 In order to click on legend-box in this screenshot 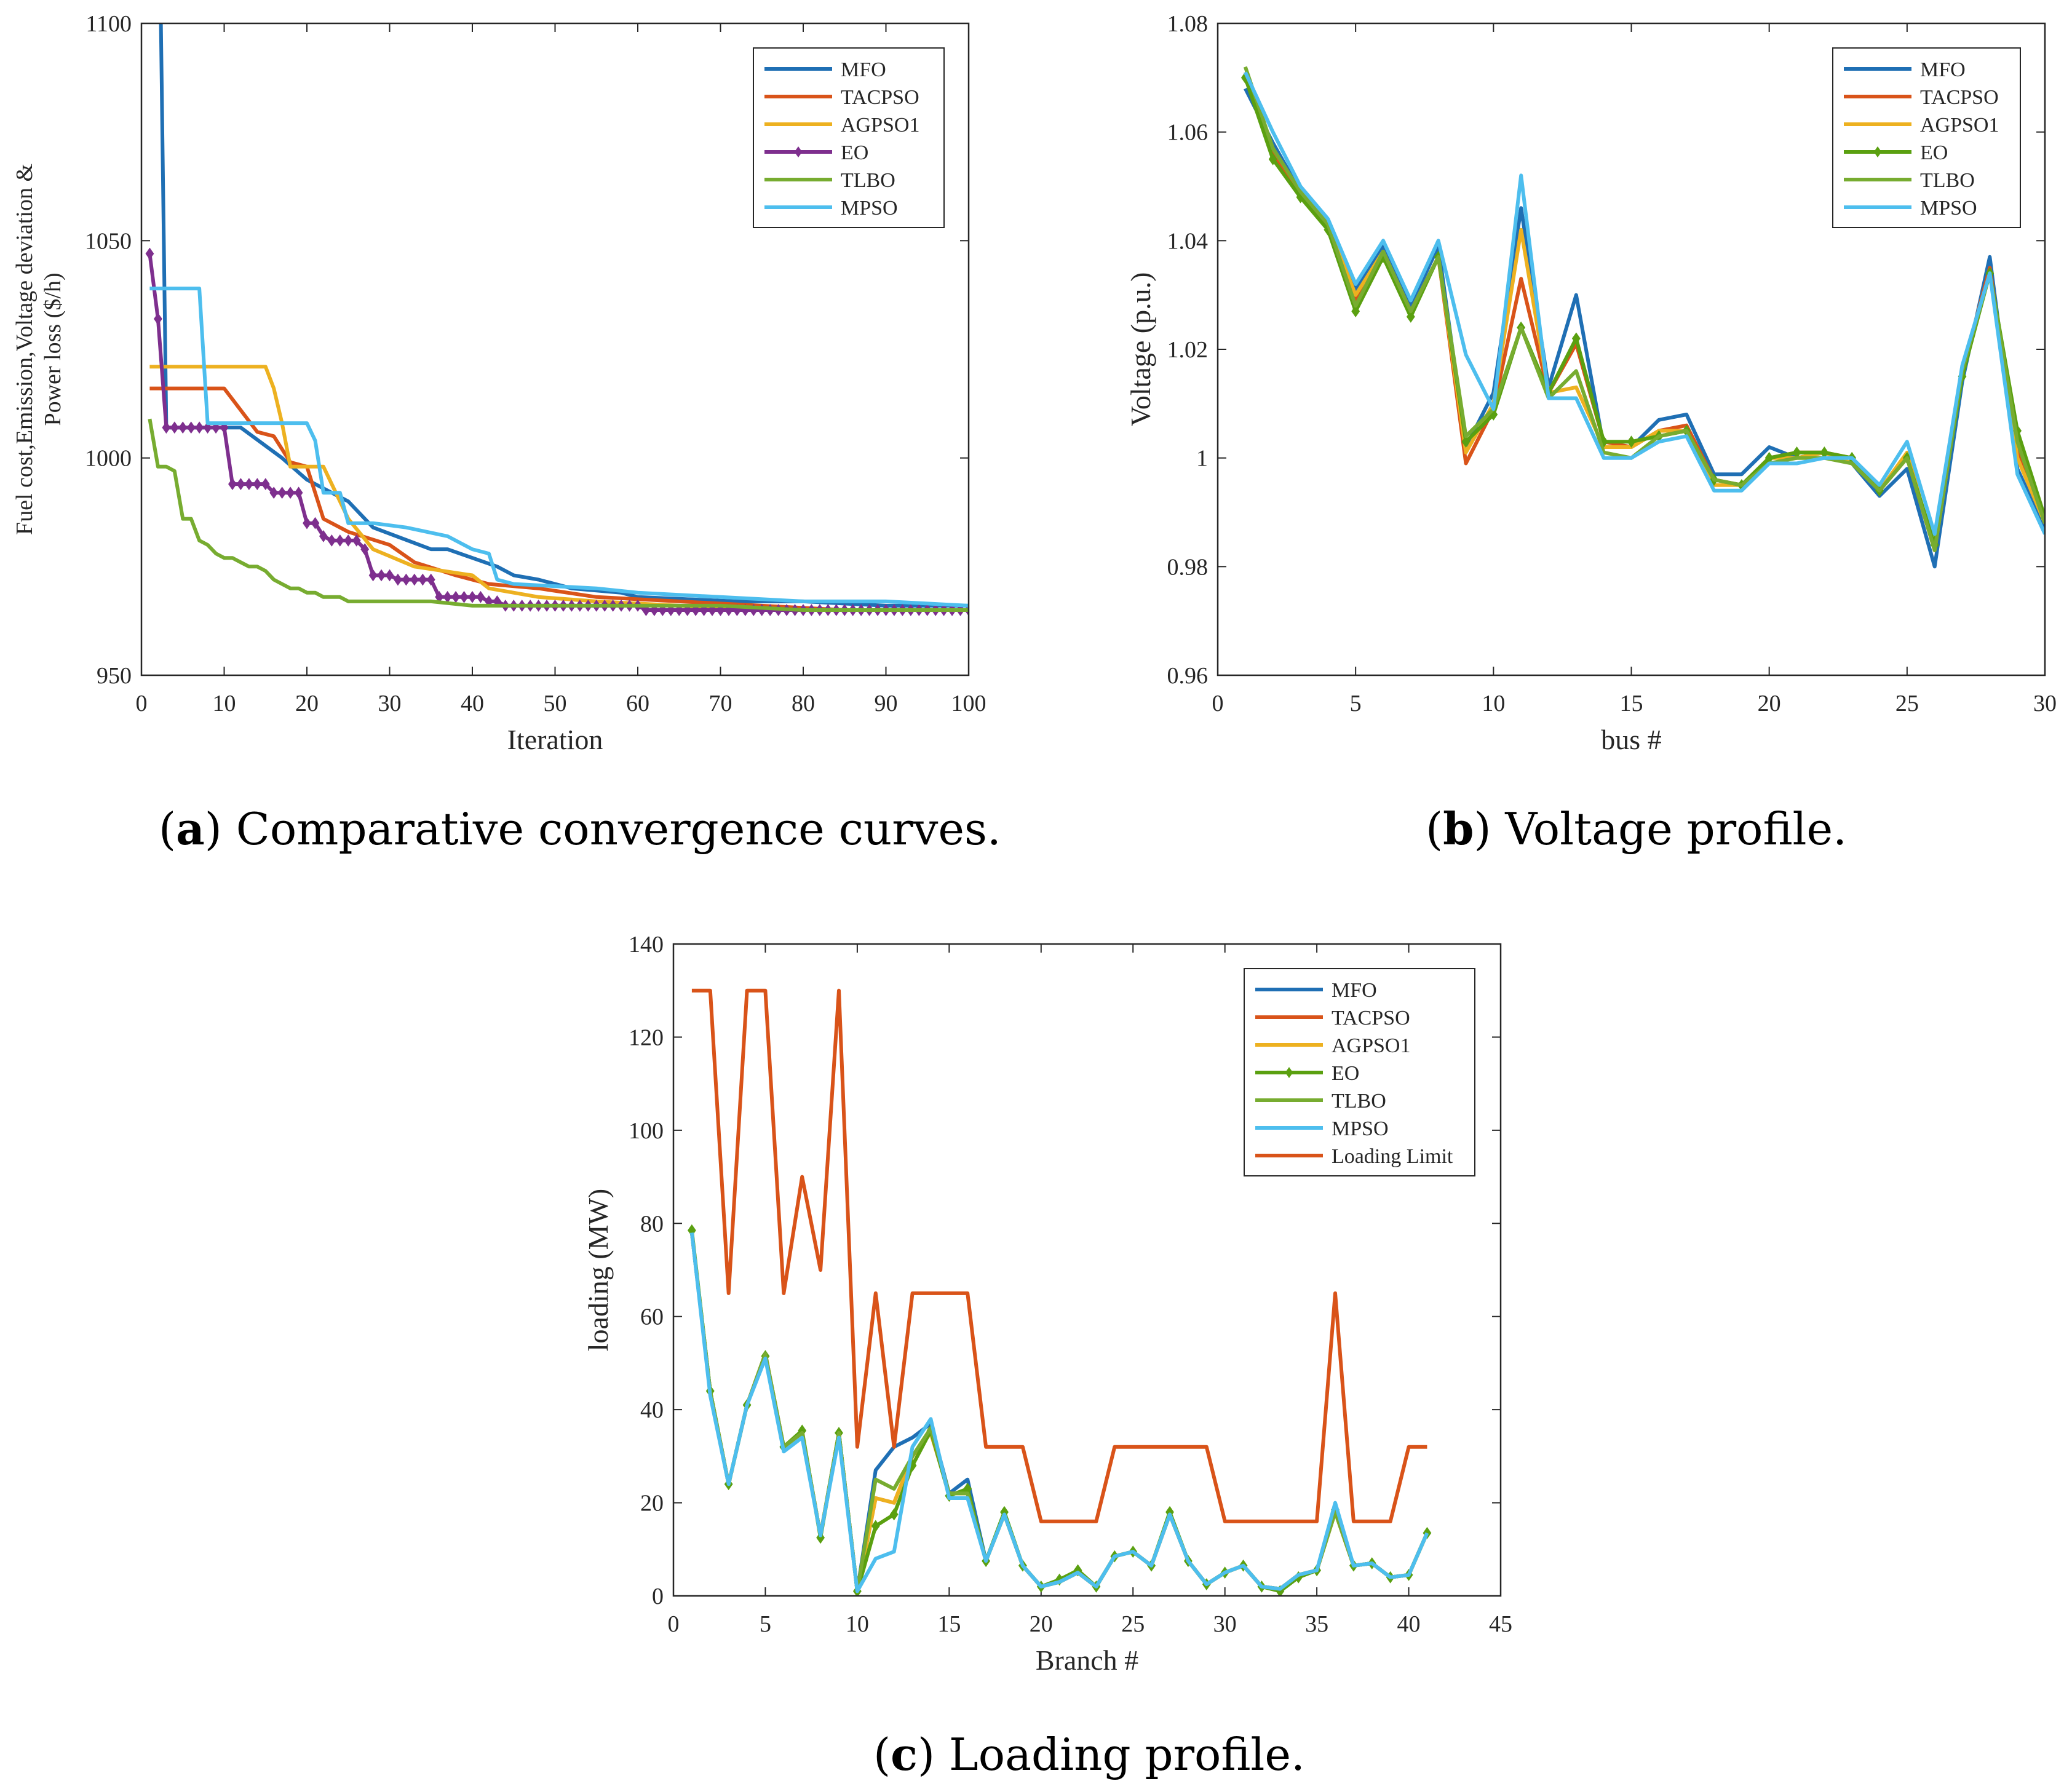, I will do `click(1926, 137)`.